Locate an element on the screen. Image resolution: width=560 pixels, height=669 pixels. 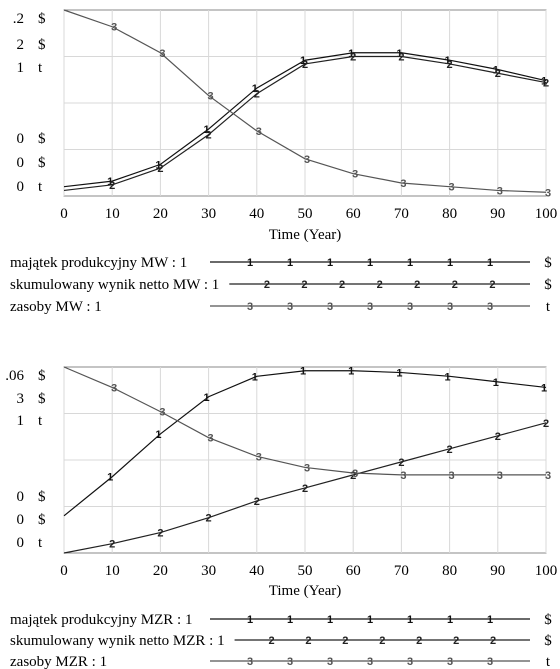
x-axis-title: Time (Year) is located at coordinates (305, 591).